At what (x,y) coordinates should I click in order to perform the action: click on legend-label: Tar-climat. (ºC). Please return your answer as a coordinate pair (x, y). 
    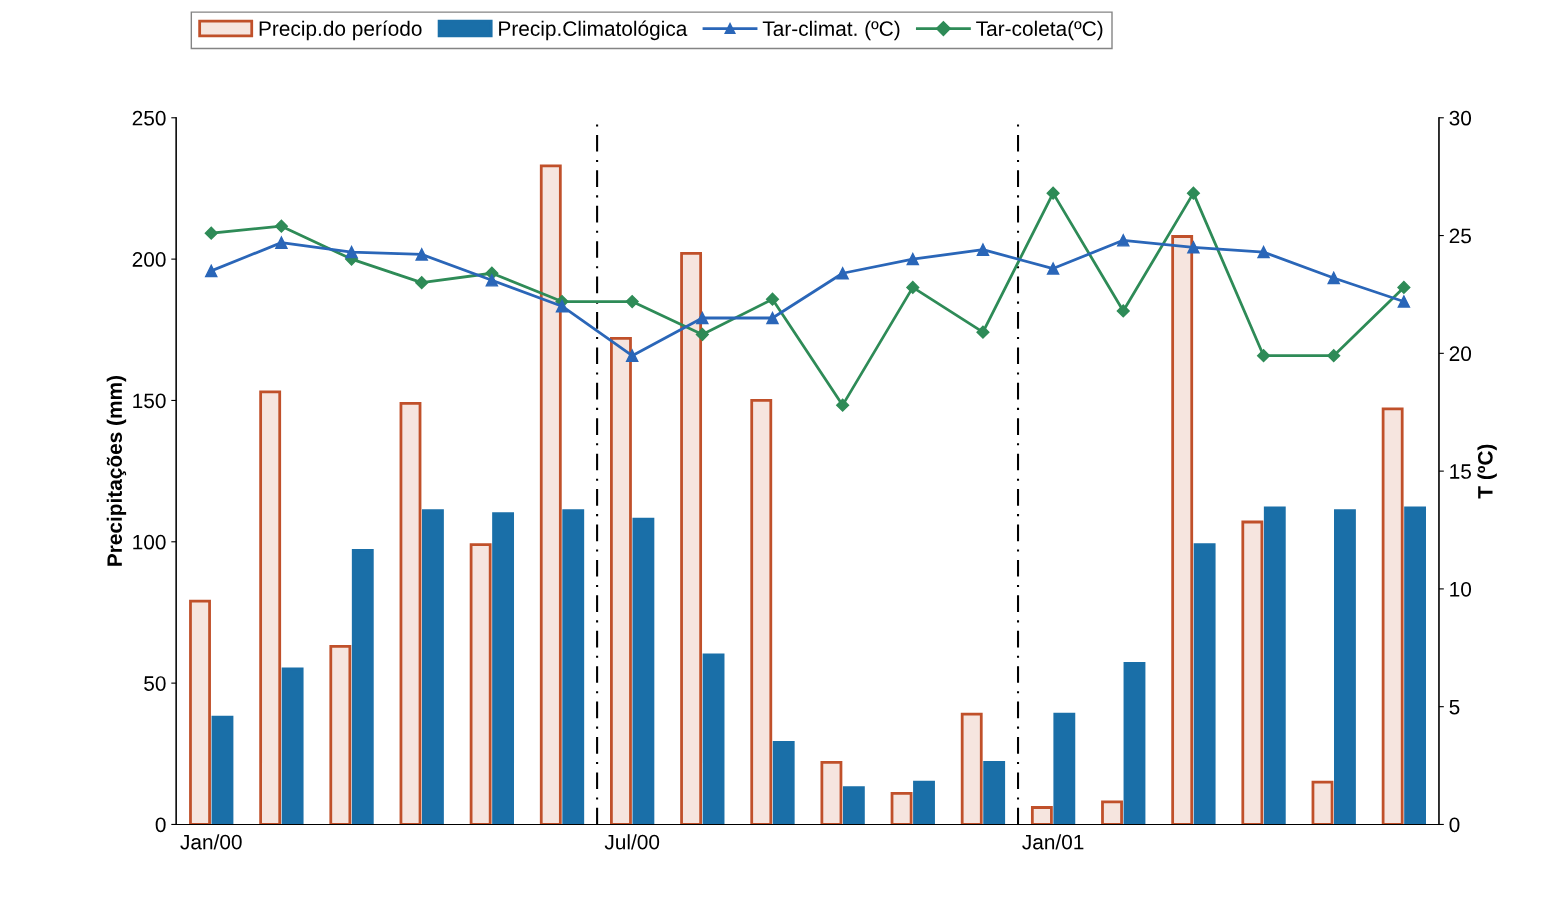
    Looking at the image, I should click on (831, 30).